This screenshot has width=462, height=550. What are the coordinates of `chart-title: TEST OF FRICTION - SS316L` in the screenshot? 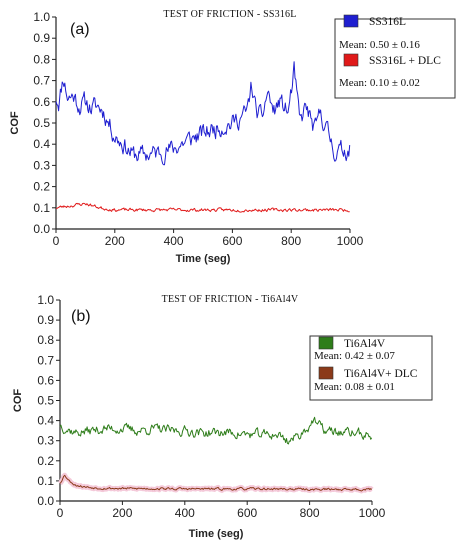 It's located at (229, 14).